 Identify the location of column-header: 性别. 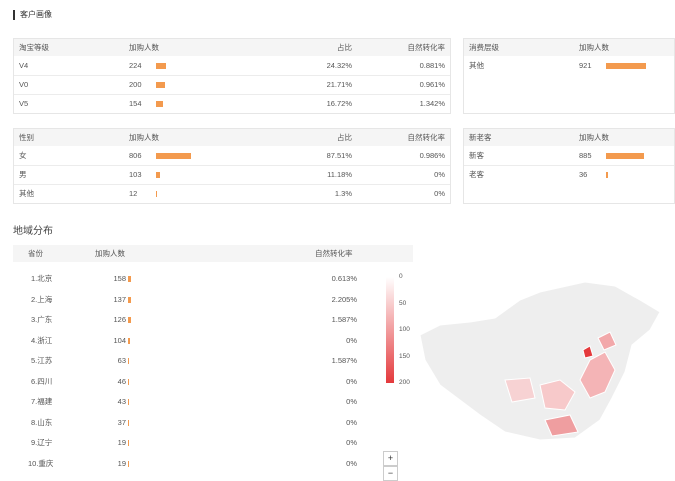
(26, 137).